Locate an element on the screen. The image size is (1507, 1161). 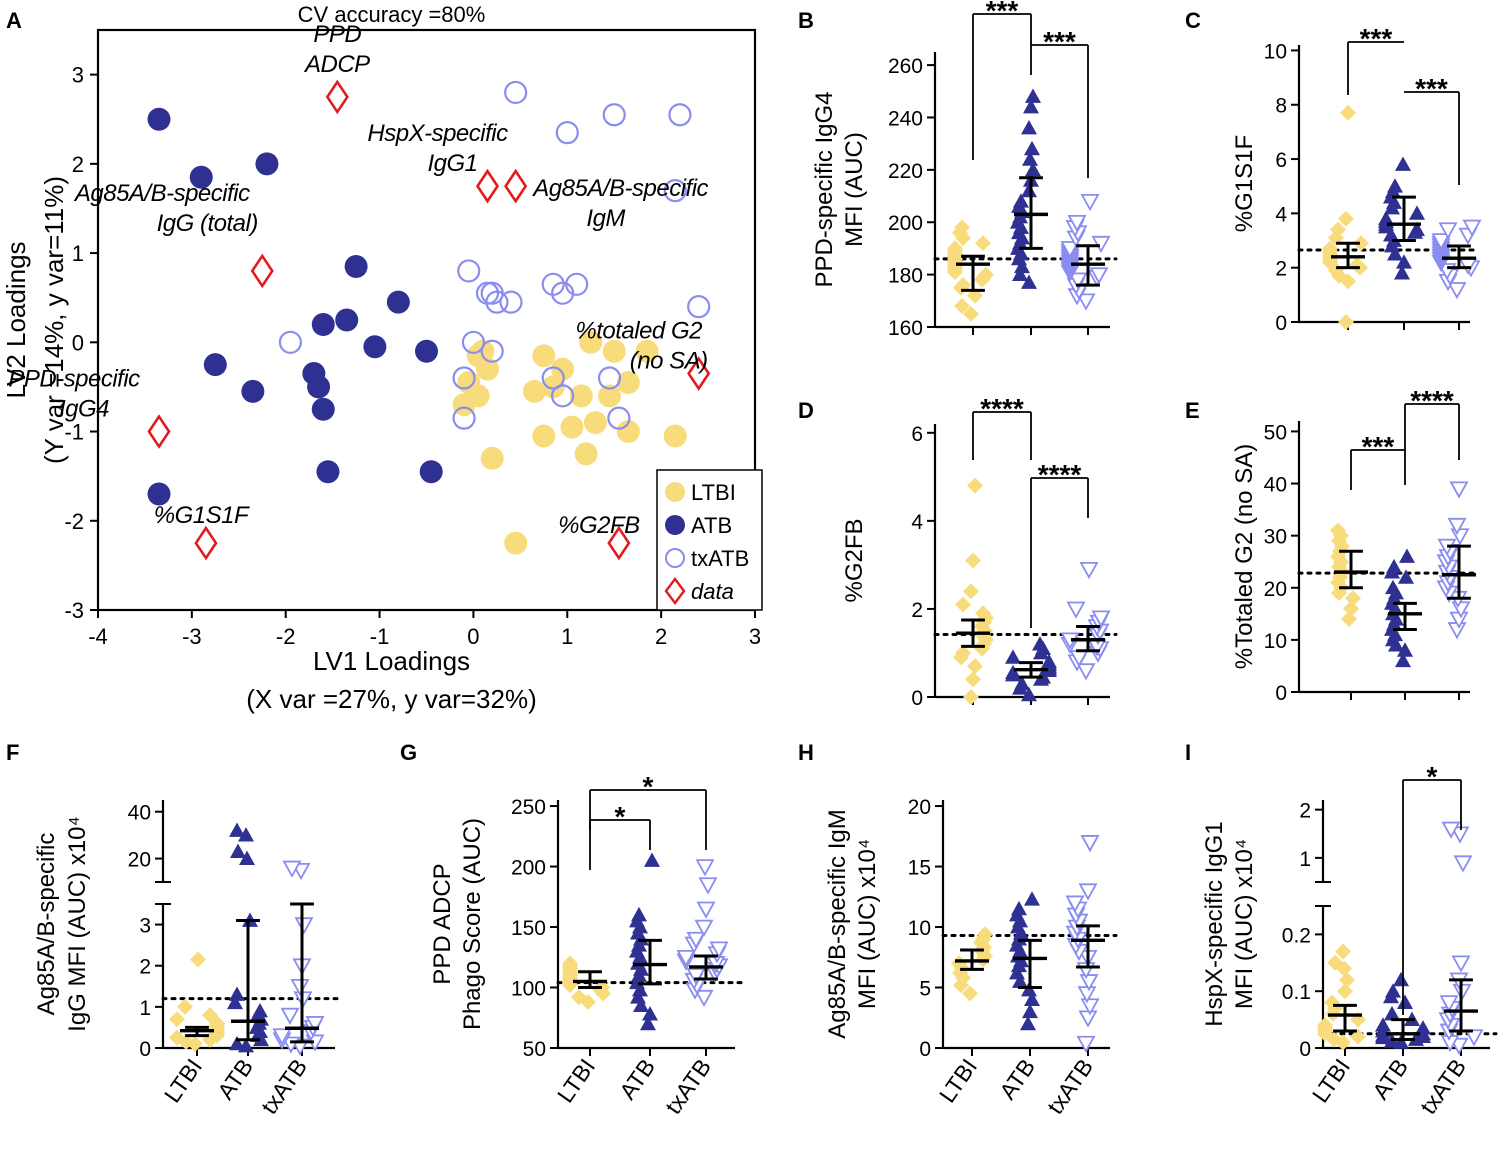
y-tick-label: 200 is located at coordinates (905, 223).